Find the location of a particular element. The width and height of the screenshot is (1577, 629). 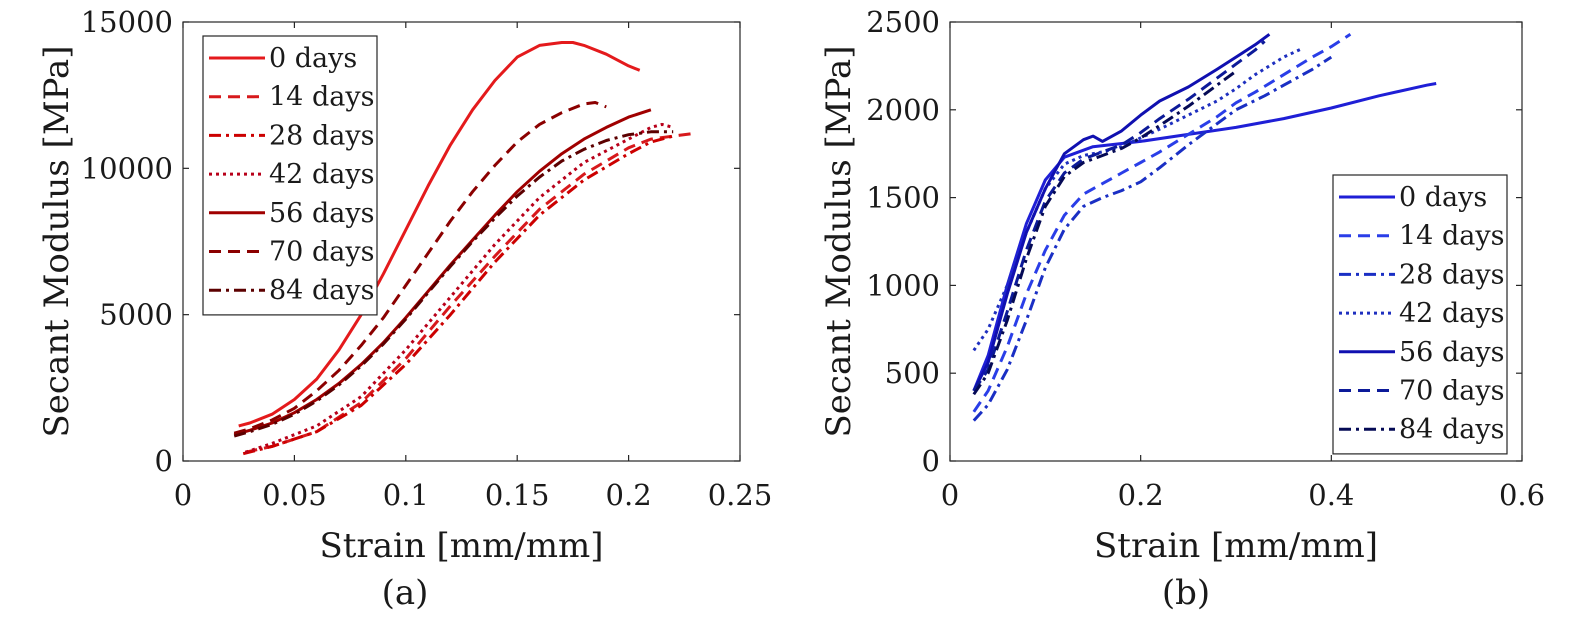

x-tick-label: 0.05 is located at coordinates (294, 495).